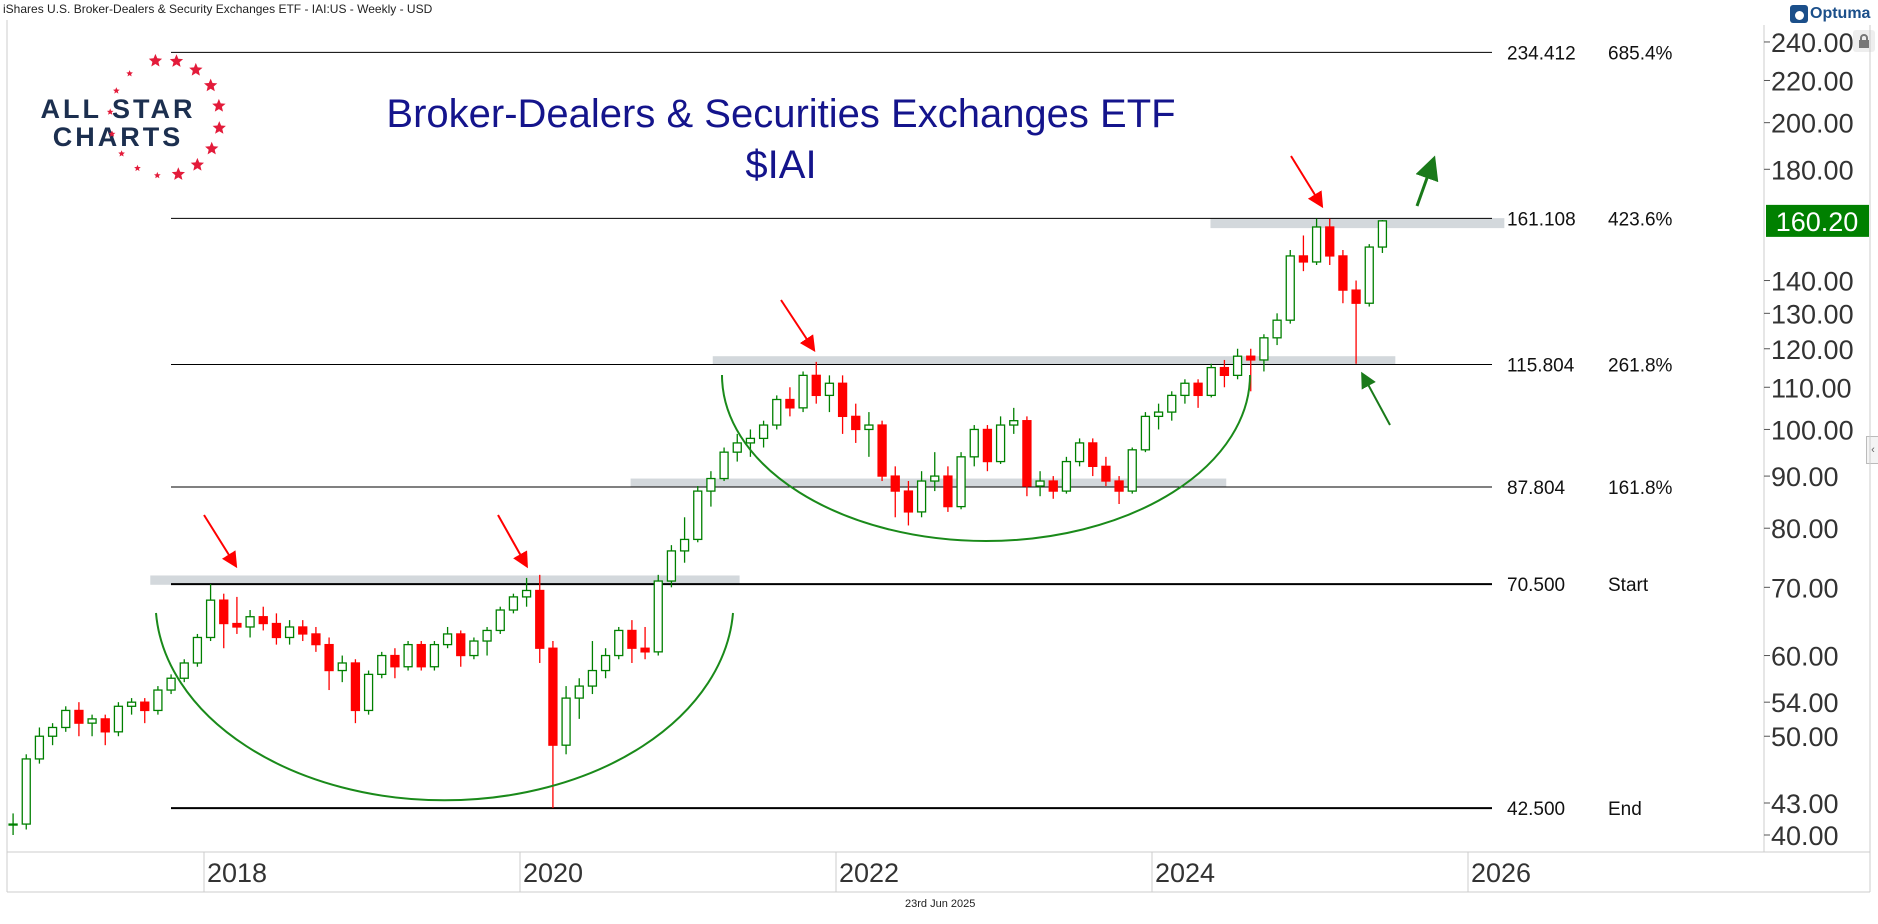  Describe the element at coordinates (1640, 219) in the screenshot. I see `level-label: 423.6%` at that location.